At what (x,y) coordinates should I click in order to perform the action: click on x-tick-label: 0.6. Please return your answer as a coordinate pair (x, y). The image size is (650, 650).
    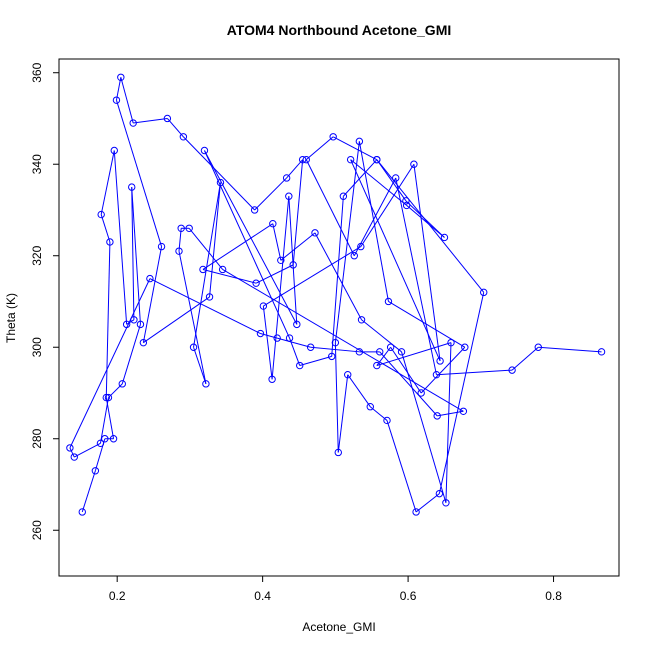
    Looking at the image, I should click on (408, 596).